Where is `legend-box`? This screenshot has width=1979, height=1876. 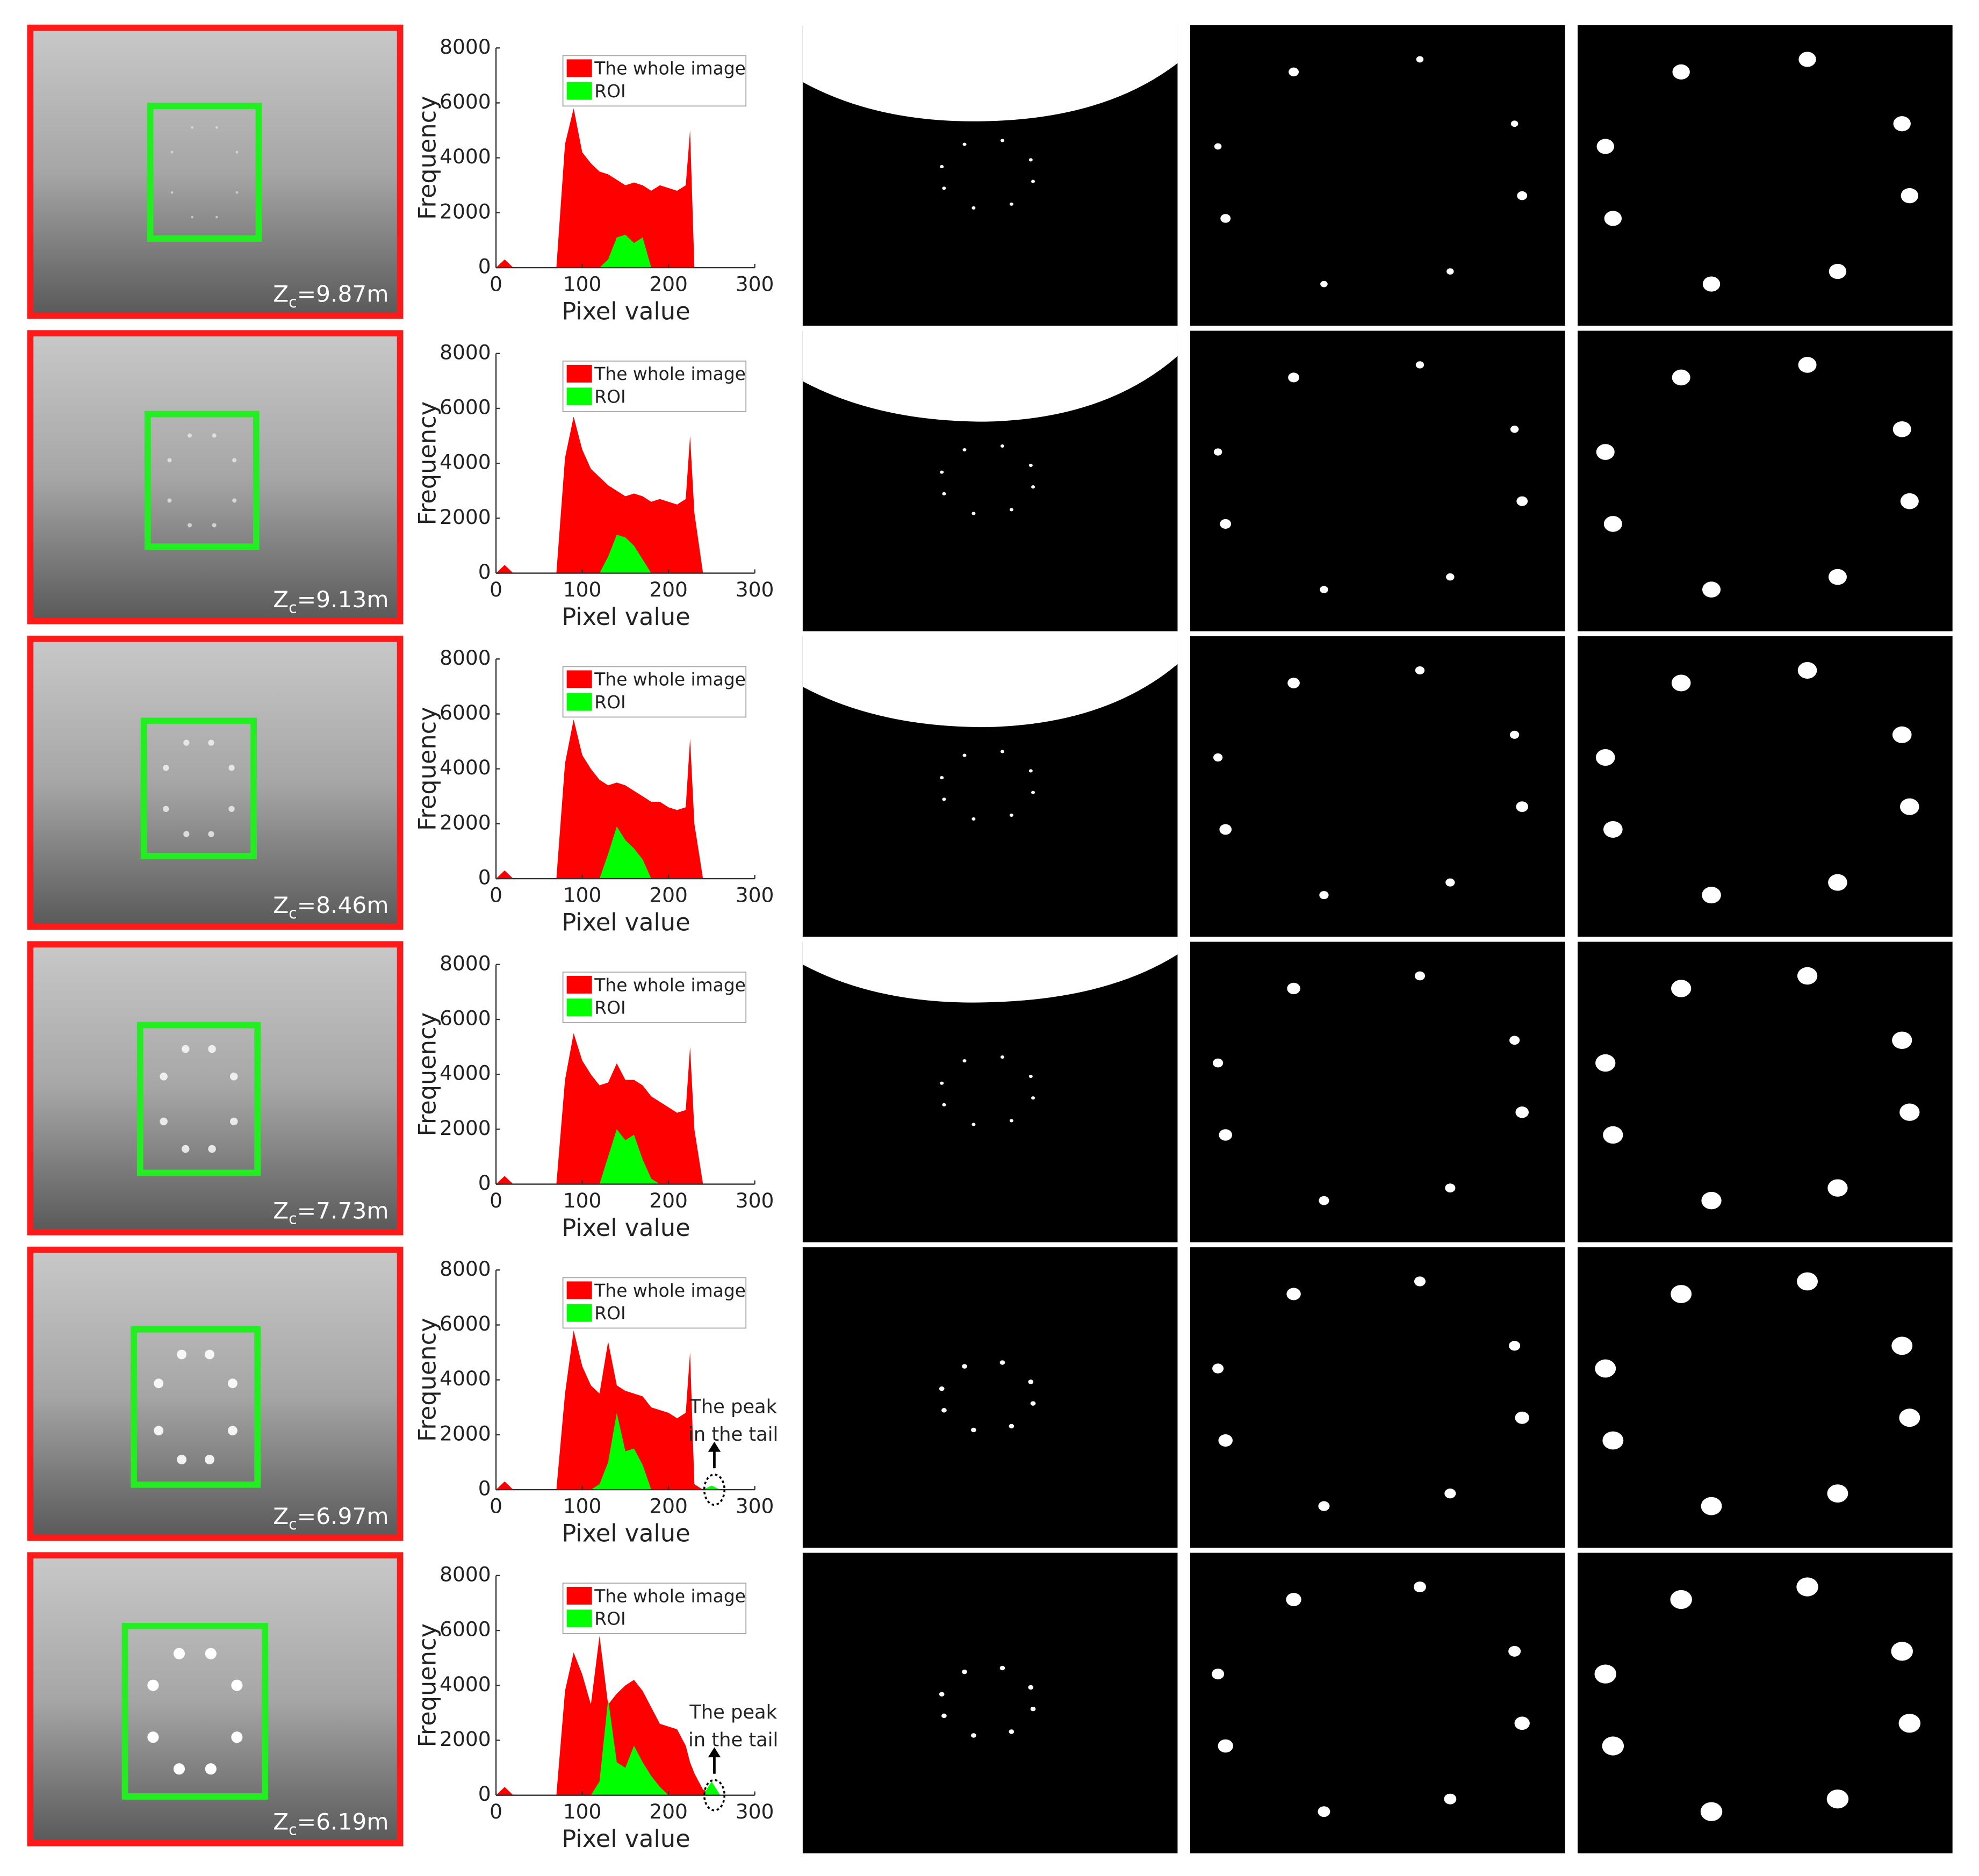 legend-box is located at coordinates (654, 1303).